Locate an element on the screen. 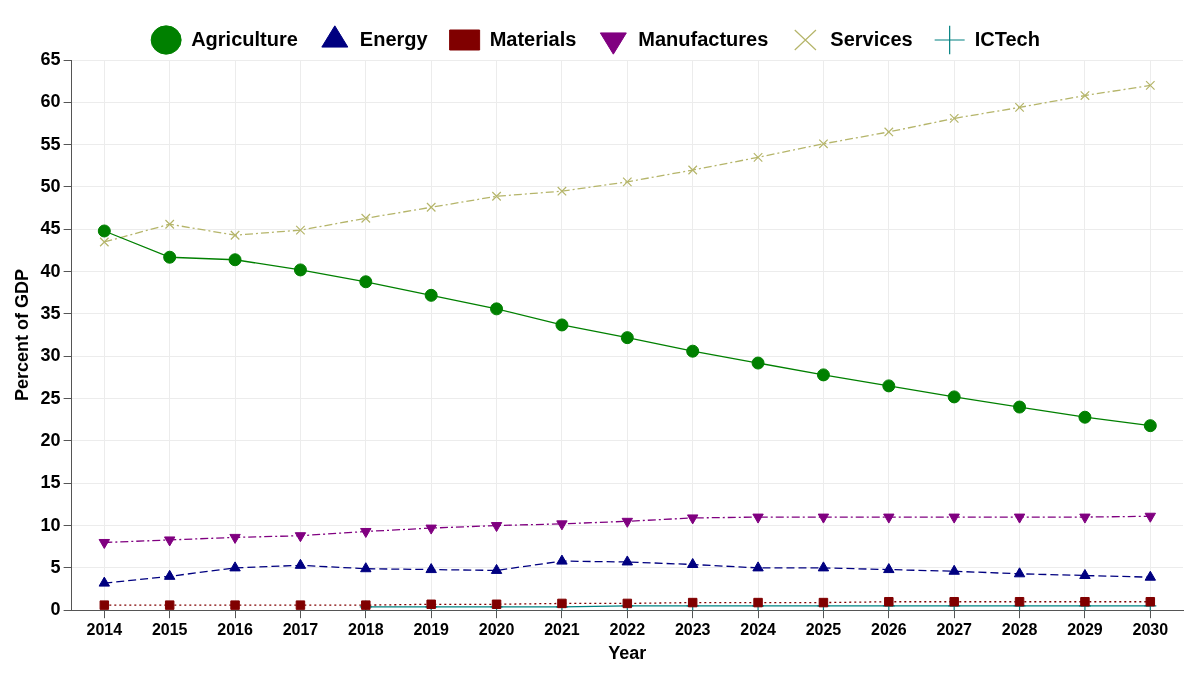  x-tick-label: 2024 is located at coordinates (758, 630).